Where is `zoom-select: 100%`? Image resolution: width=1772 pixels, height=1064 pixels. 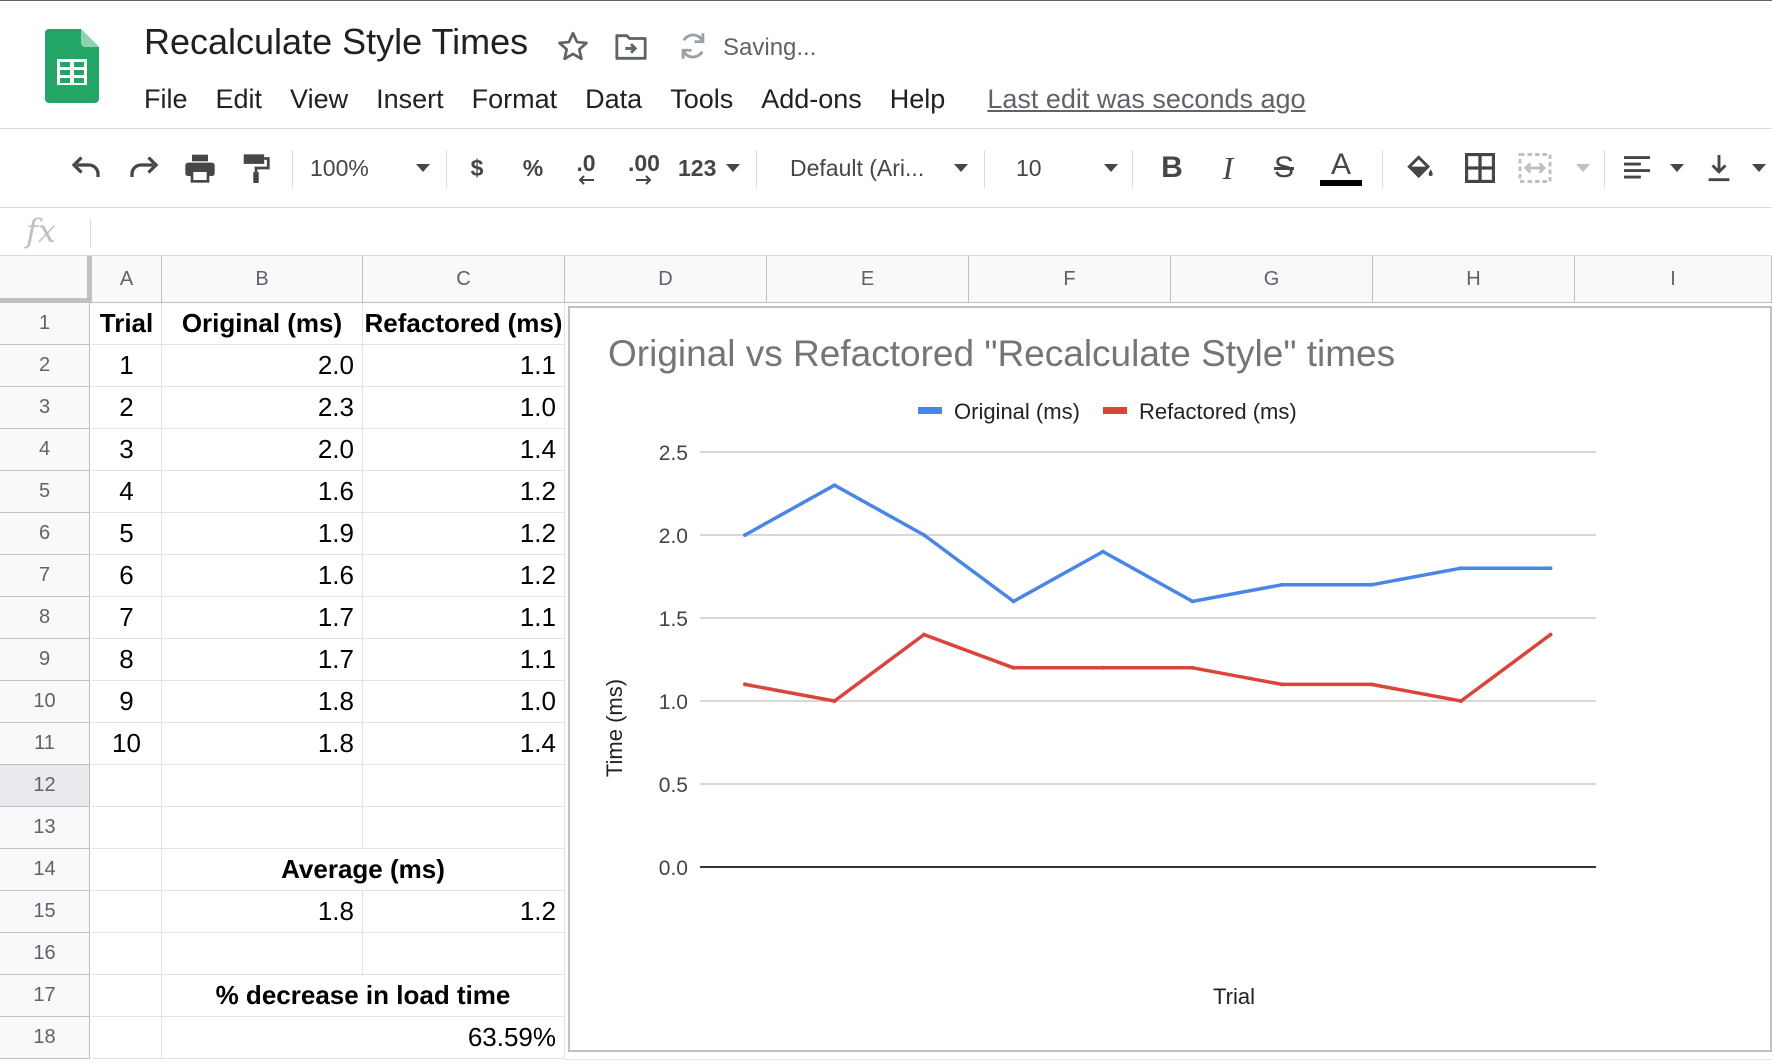
zoom-select: 100% is located at coordinates (370, 168).